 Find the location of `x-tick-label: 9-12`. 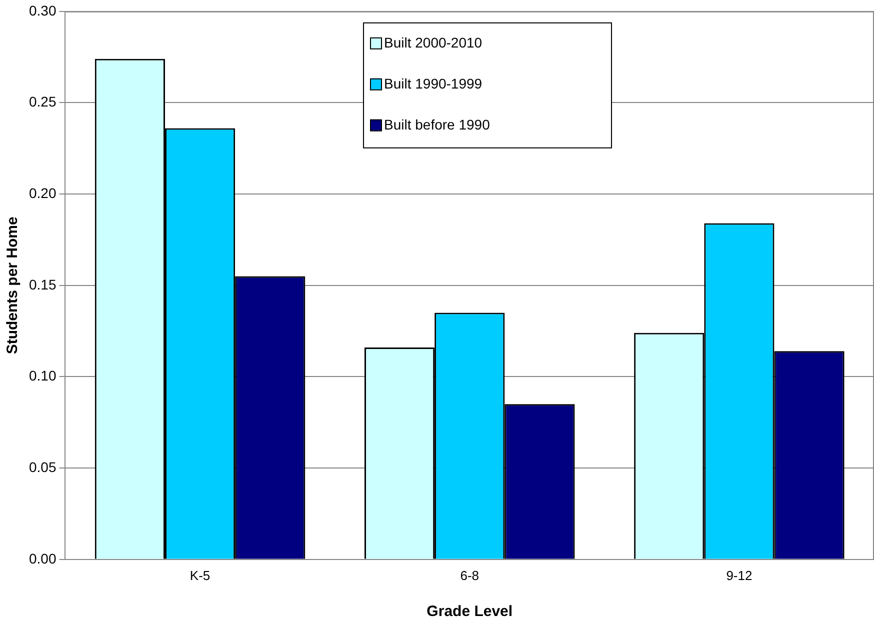

x-tick-label: 9-12 is located at coordinates (739, 575).